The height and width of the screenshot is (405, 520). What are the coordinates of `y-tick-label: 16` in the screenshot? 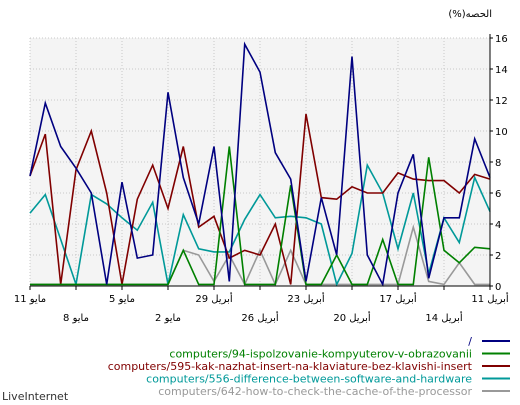 It's located at (501, 39).